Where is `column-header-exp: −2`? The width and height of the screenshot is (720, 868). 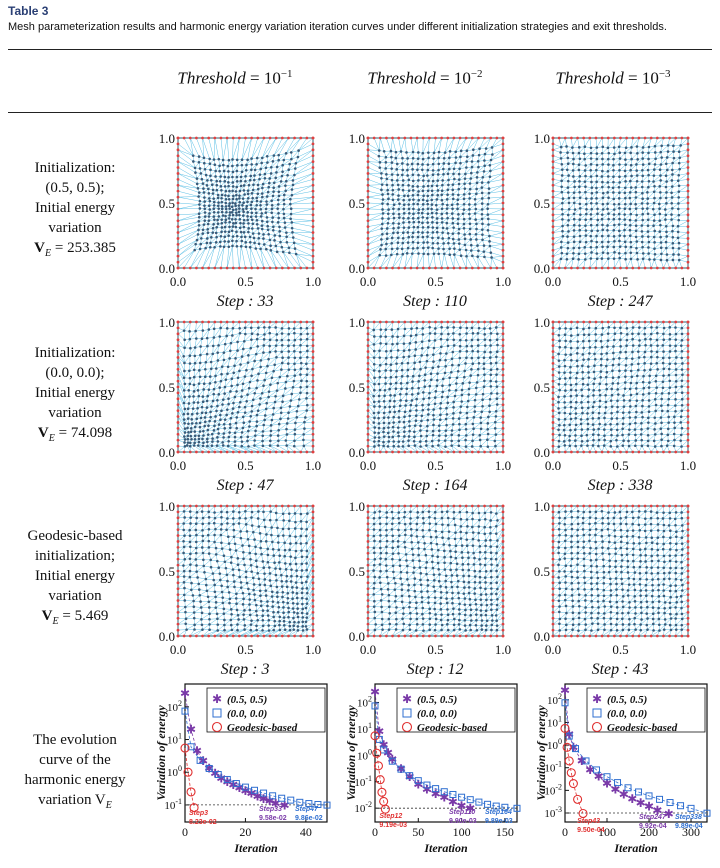 column-header-exp: −2 is located at coordinates (477, 74).